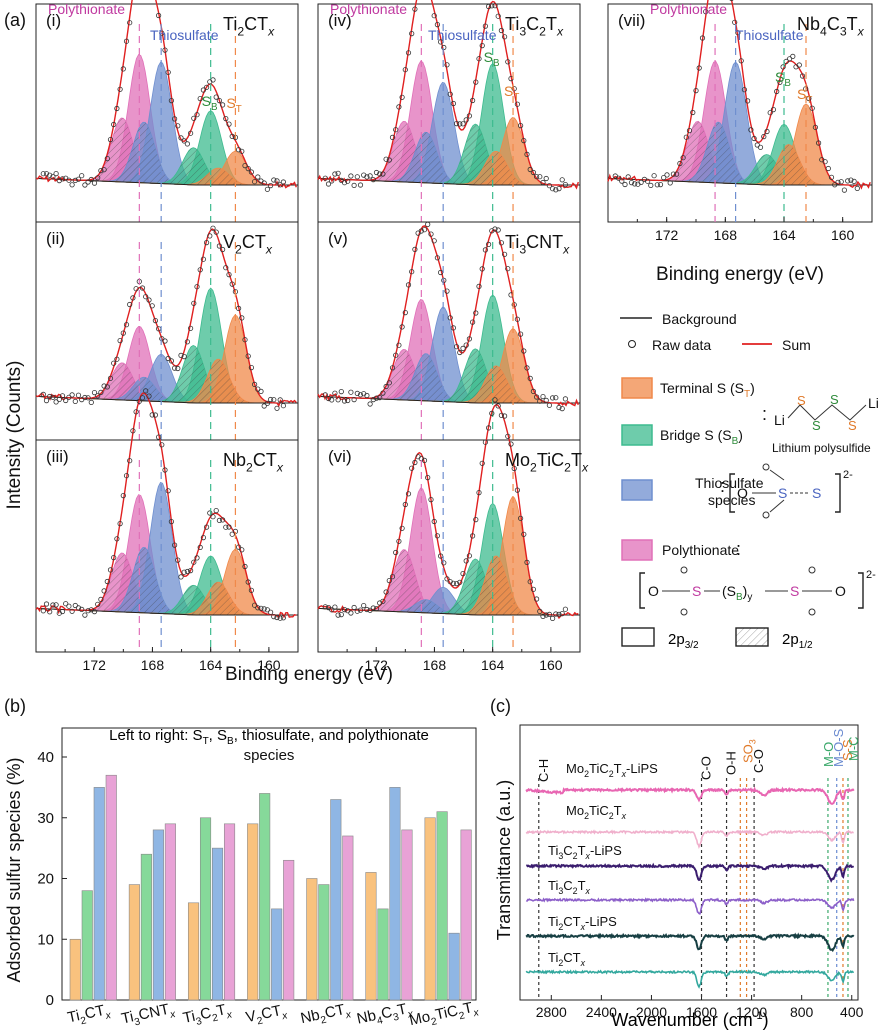 The image size is (881, 1031). What do you see at coordinates (550, 460) in the screenshot?
I see `formula-element: TiC` at bounding box center [550, 460].